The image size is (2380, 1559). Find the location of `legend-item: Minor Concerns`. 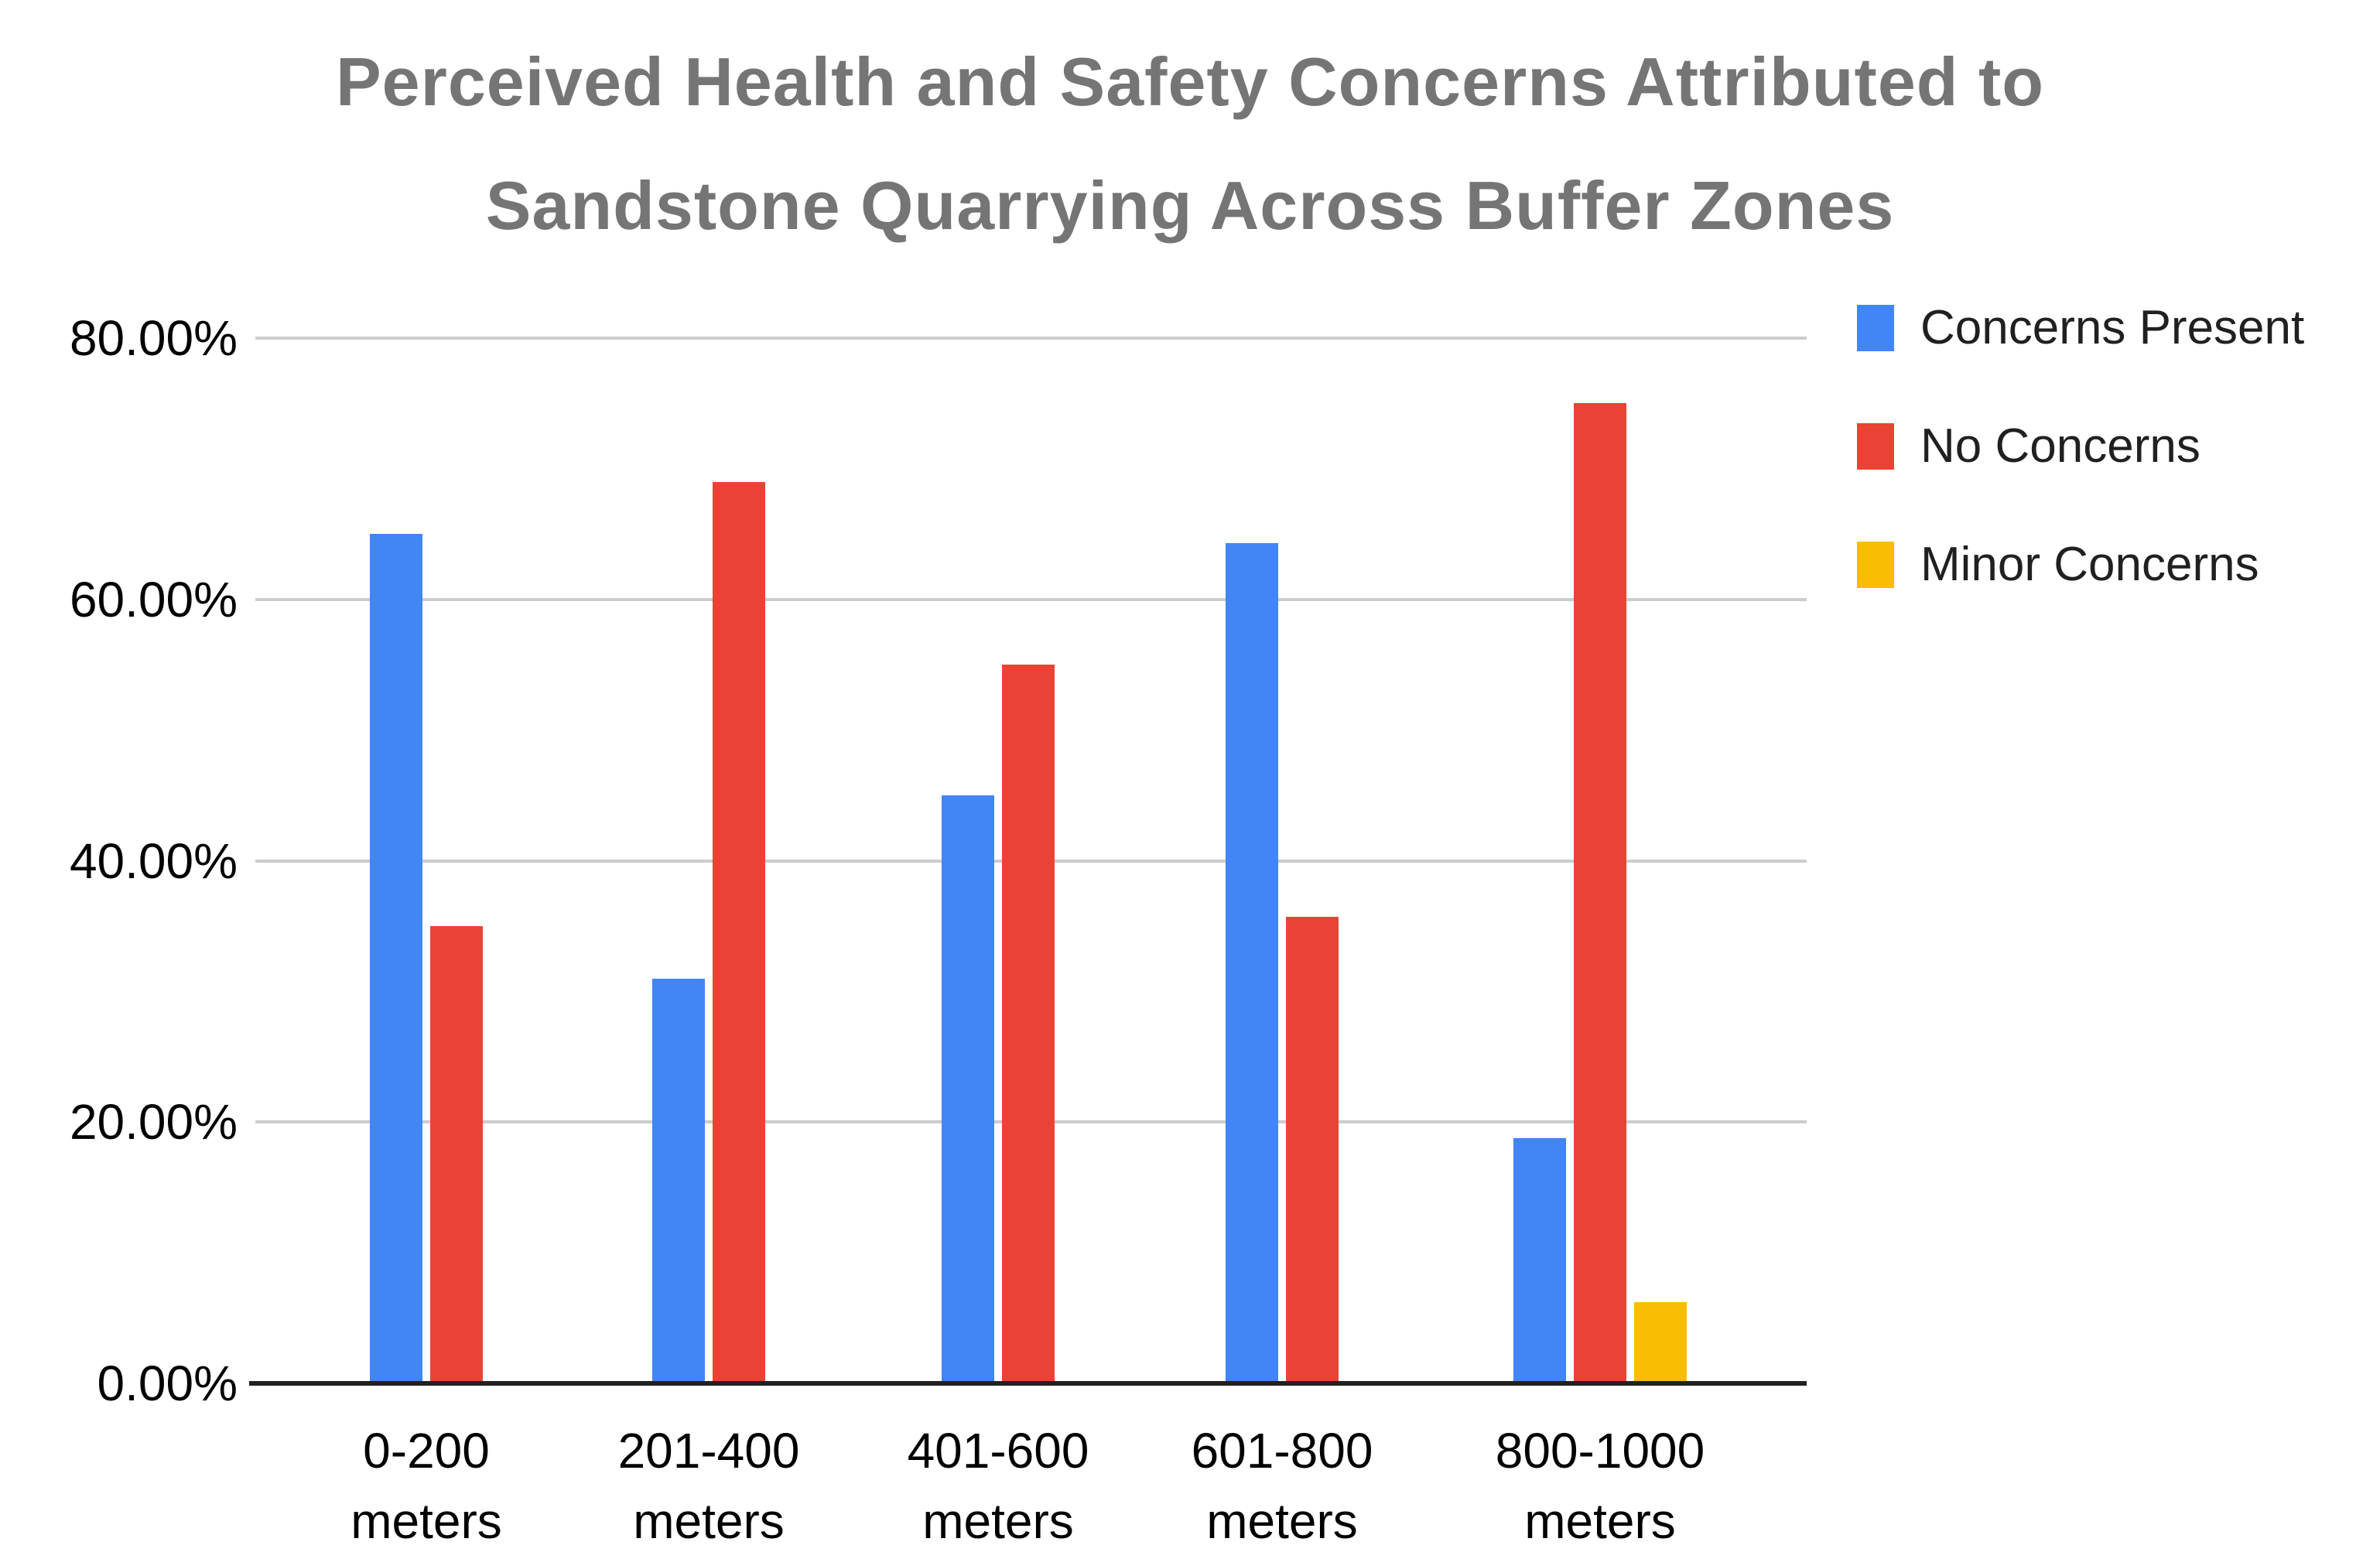

legend-item: Minor Concerns is located at coordinates (2080, 564).